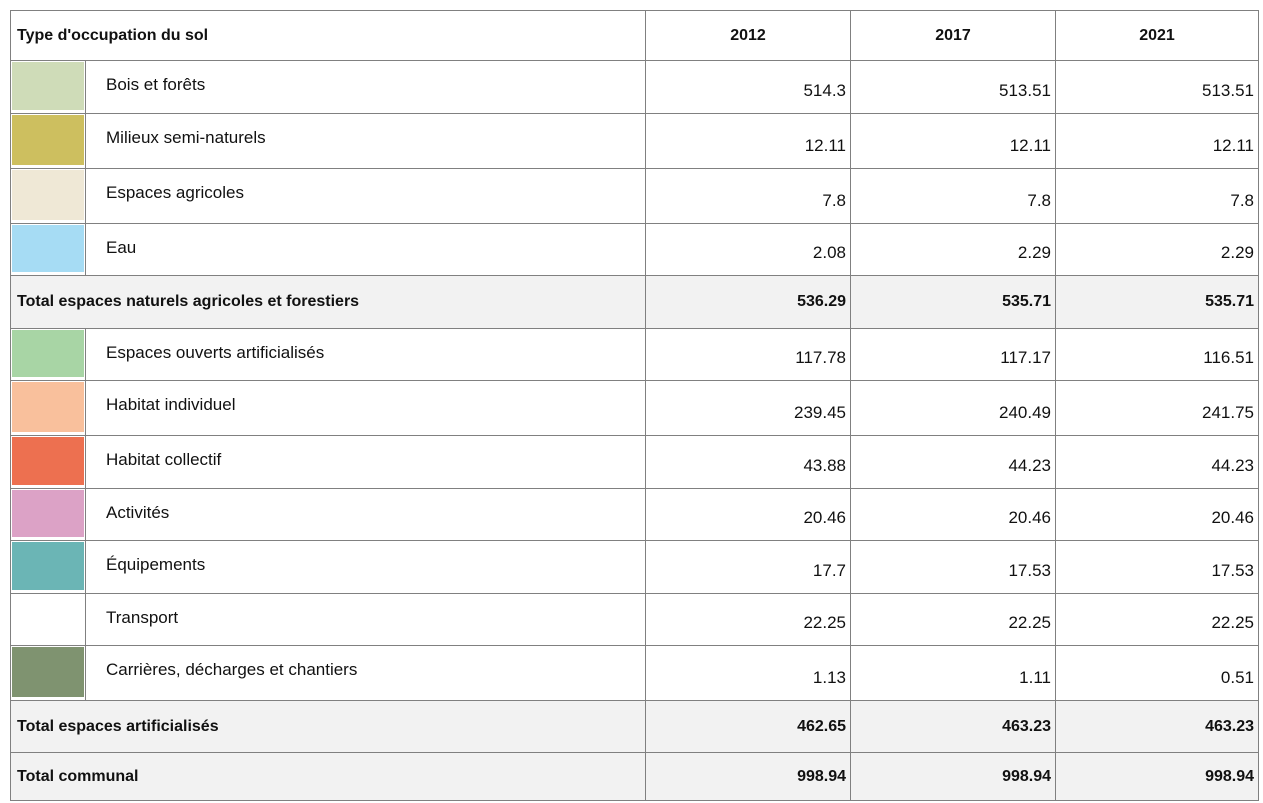 This screenshot has height=803, width=1263. Describe the element at coordinates (1157, 35) in the screenshot. I see `header-cell: 2021` at that location.